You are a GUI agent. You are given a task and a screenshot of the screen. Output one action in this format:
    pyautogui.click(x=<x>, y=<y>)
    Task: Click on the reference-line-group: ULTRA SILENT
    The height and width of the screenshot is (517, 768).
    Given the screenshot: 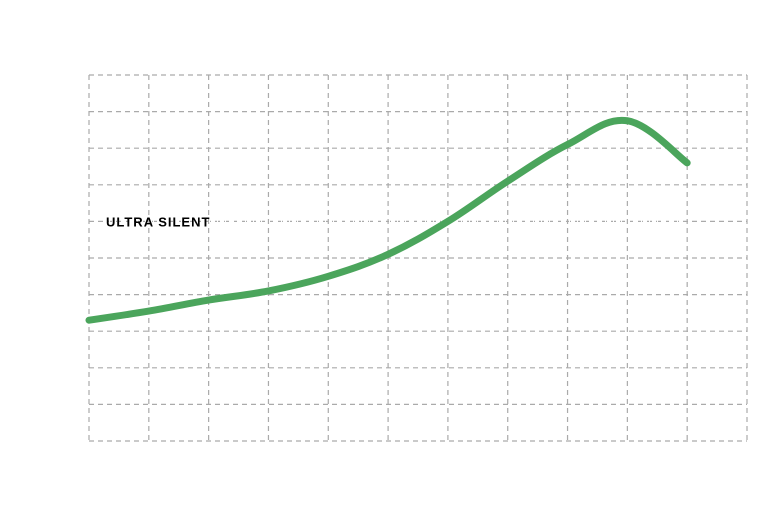 What is the action you would take?
    pyautogui.click(x=395, y=221)
    